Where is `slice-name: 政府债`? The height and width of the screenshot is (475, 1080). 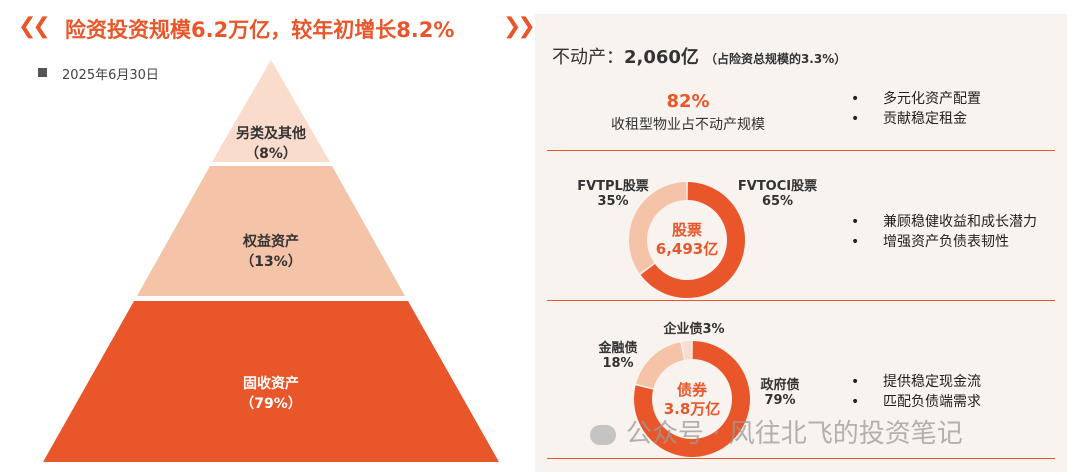 slice-name: 政府债 is located at coordinates (780, 385).